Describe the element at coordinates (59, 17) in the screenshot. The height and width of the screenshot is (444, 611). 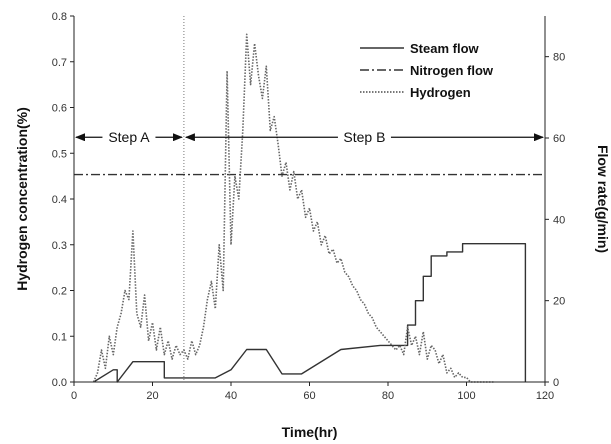
I see `y-left-tick-label: 0.8` at that location.